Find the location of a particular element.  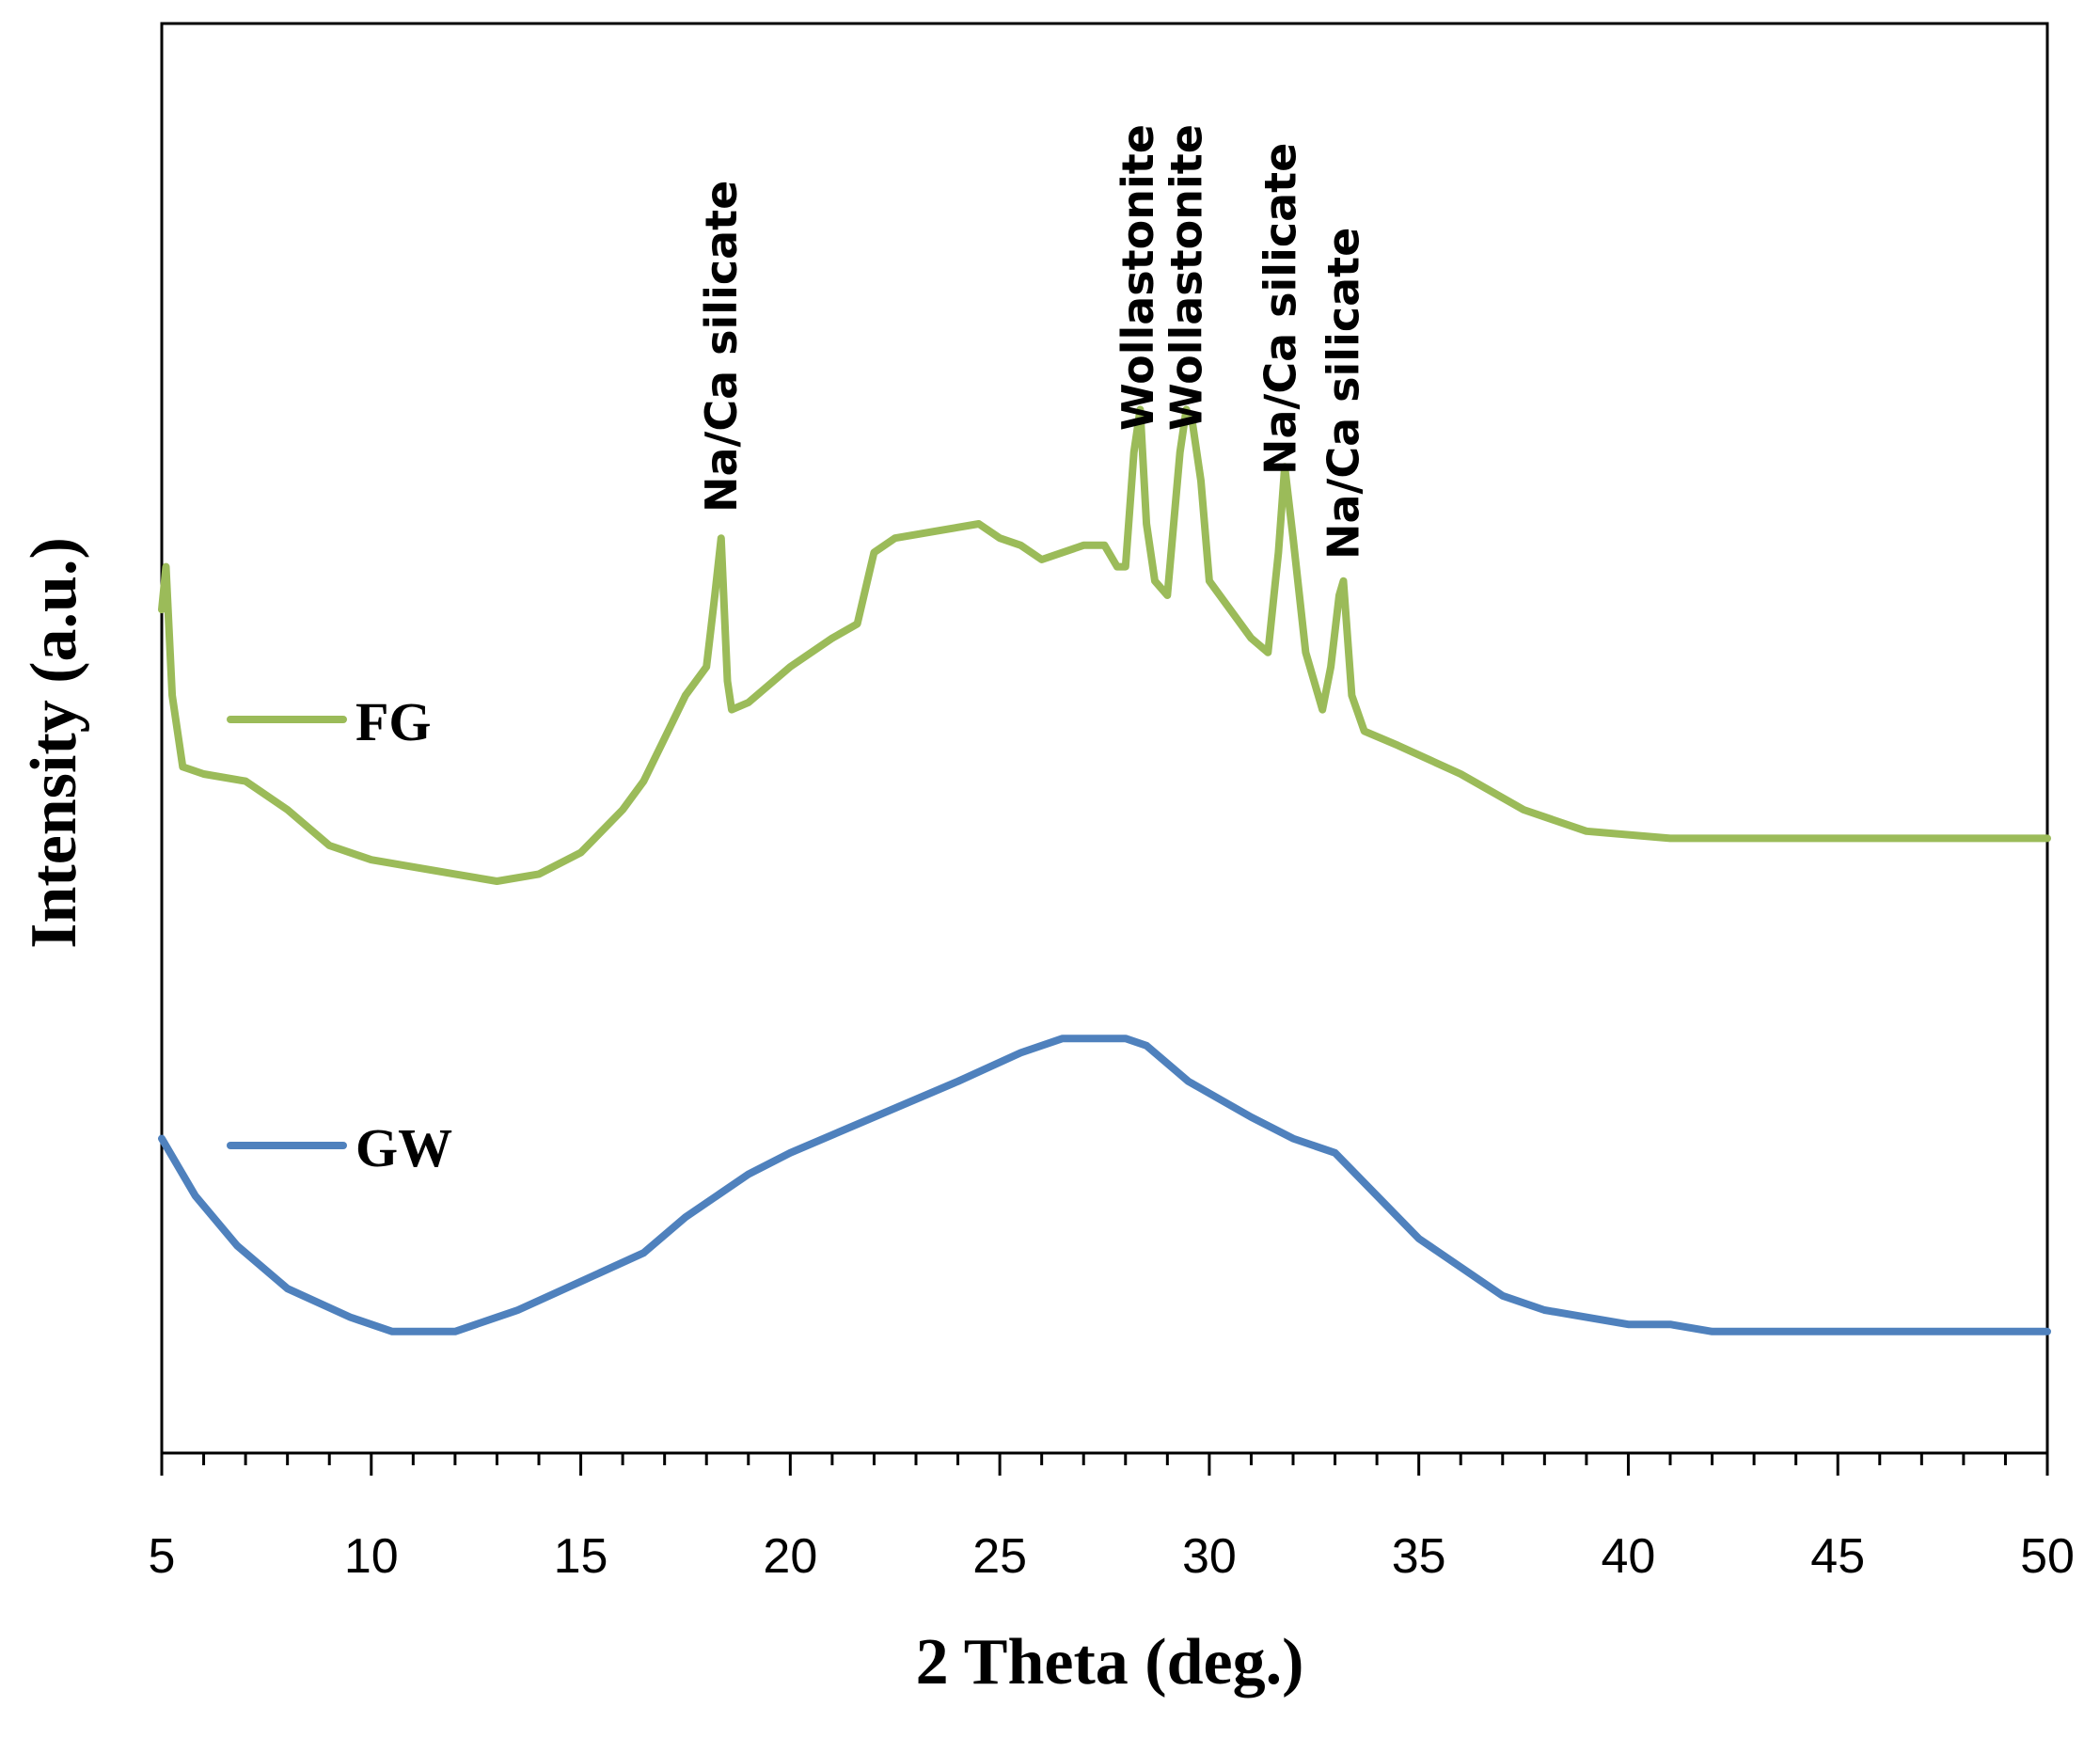

x-axis-tick-labels: 5 10 15 20 25 30 35 40 45 50 is located at coordinates (1112, 1556).